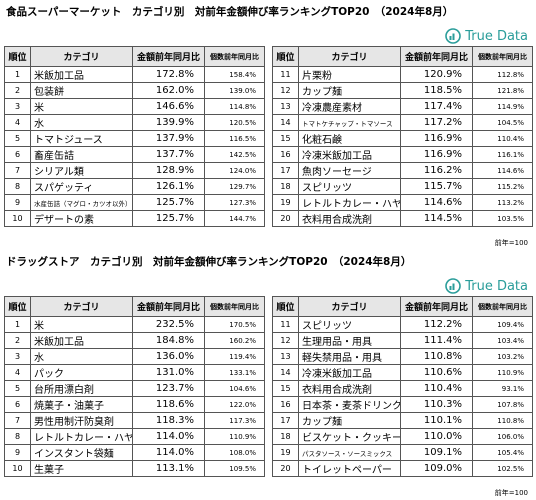  Describe the element at coordinates (17, 356) in the screenshot. I see `rank: 3` at that location.